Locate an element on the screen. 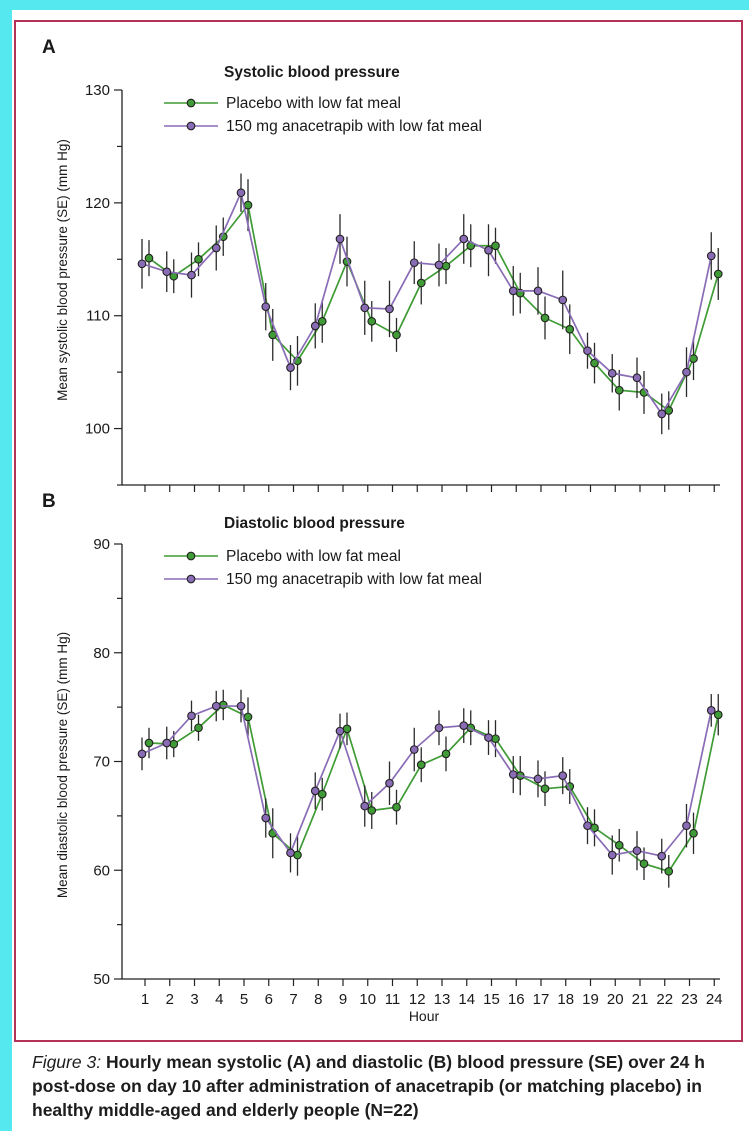 Image resolution: width=749 pixels, height=1131 pixels. x-axis-label: Hour is located at coordinates (424, 1016).